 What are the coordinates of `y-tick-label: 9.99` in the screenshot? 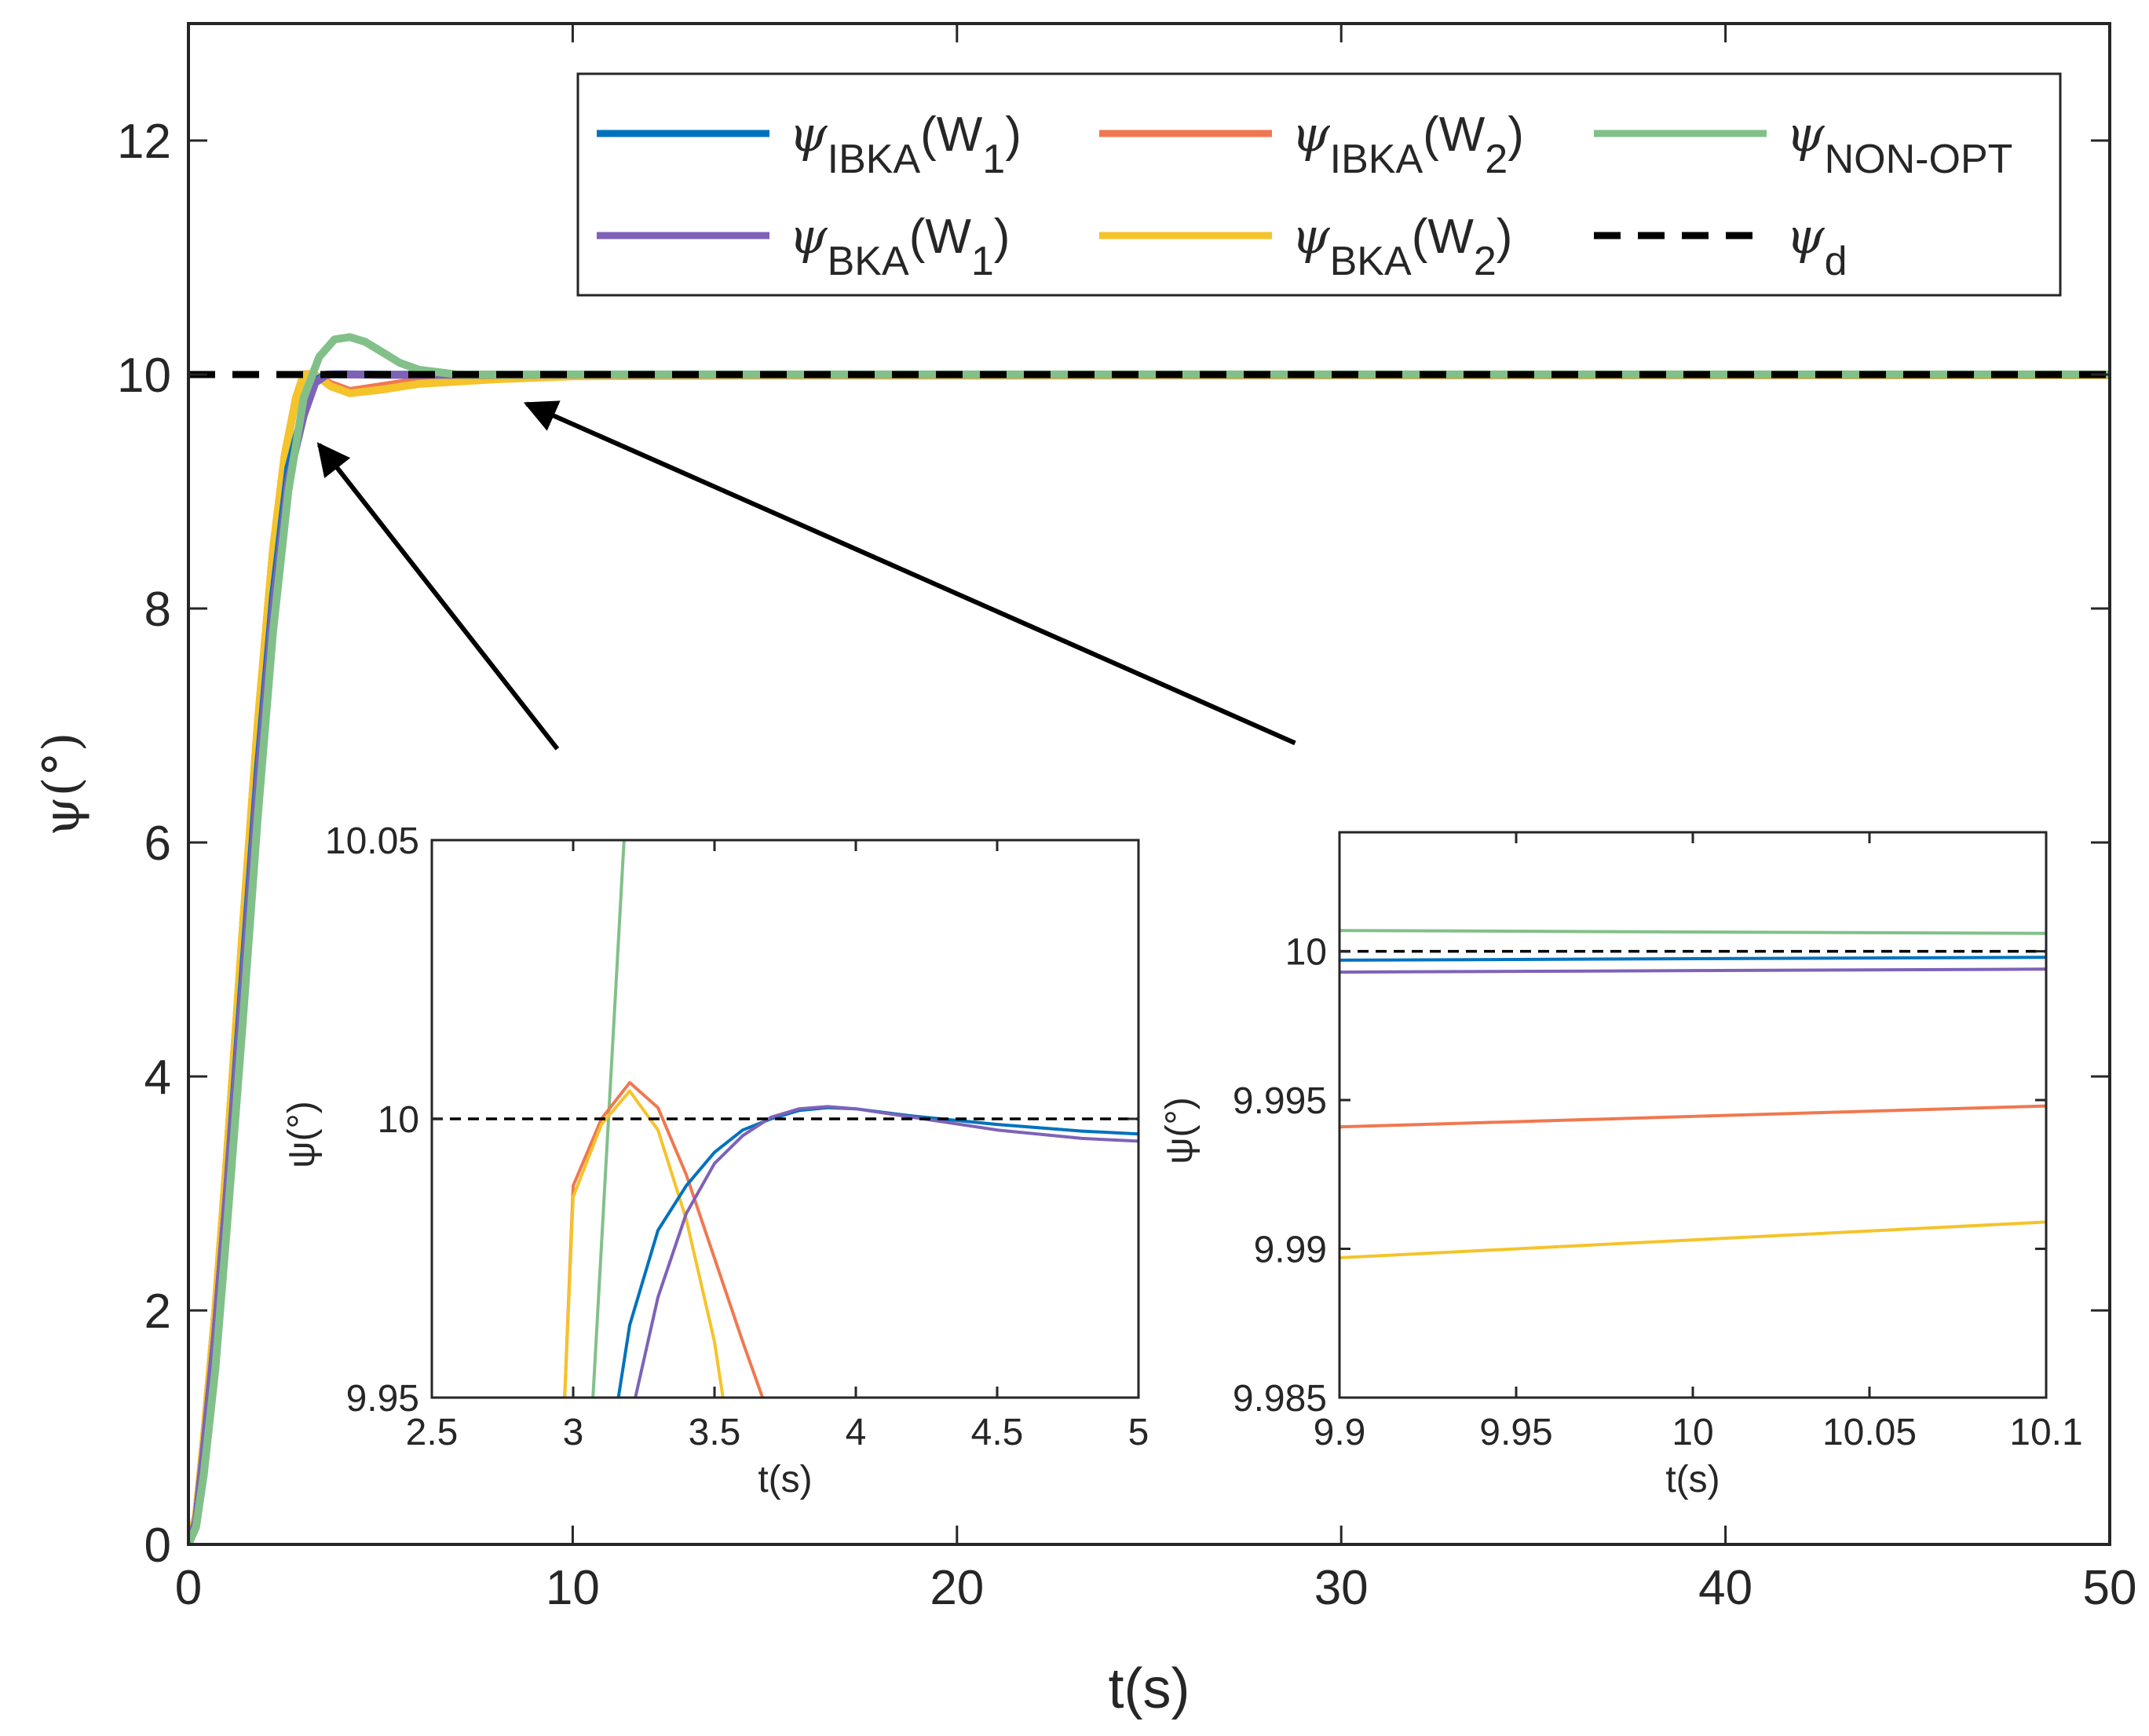 It's located at (1290, 1250).